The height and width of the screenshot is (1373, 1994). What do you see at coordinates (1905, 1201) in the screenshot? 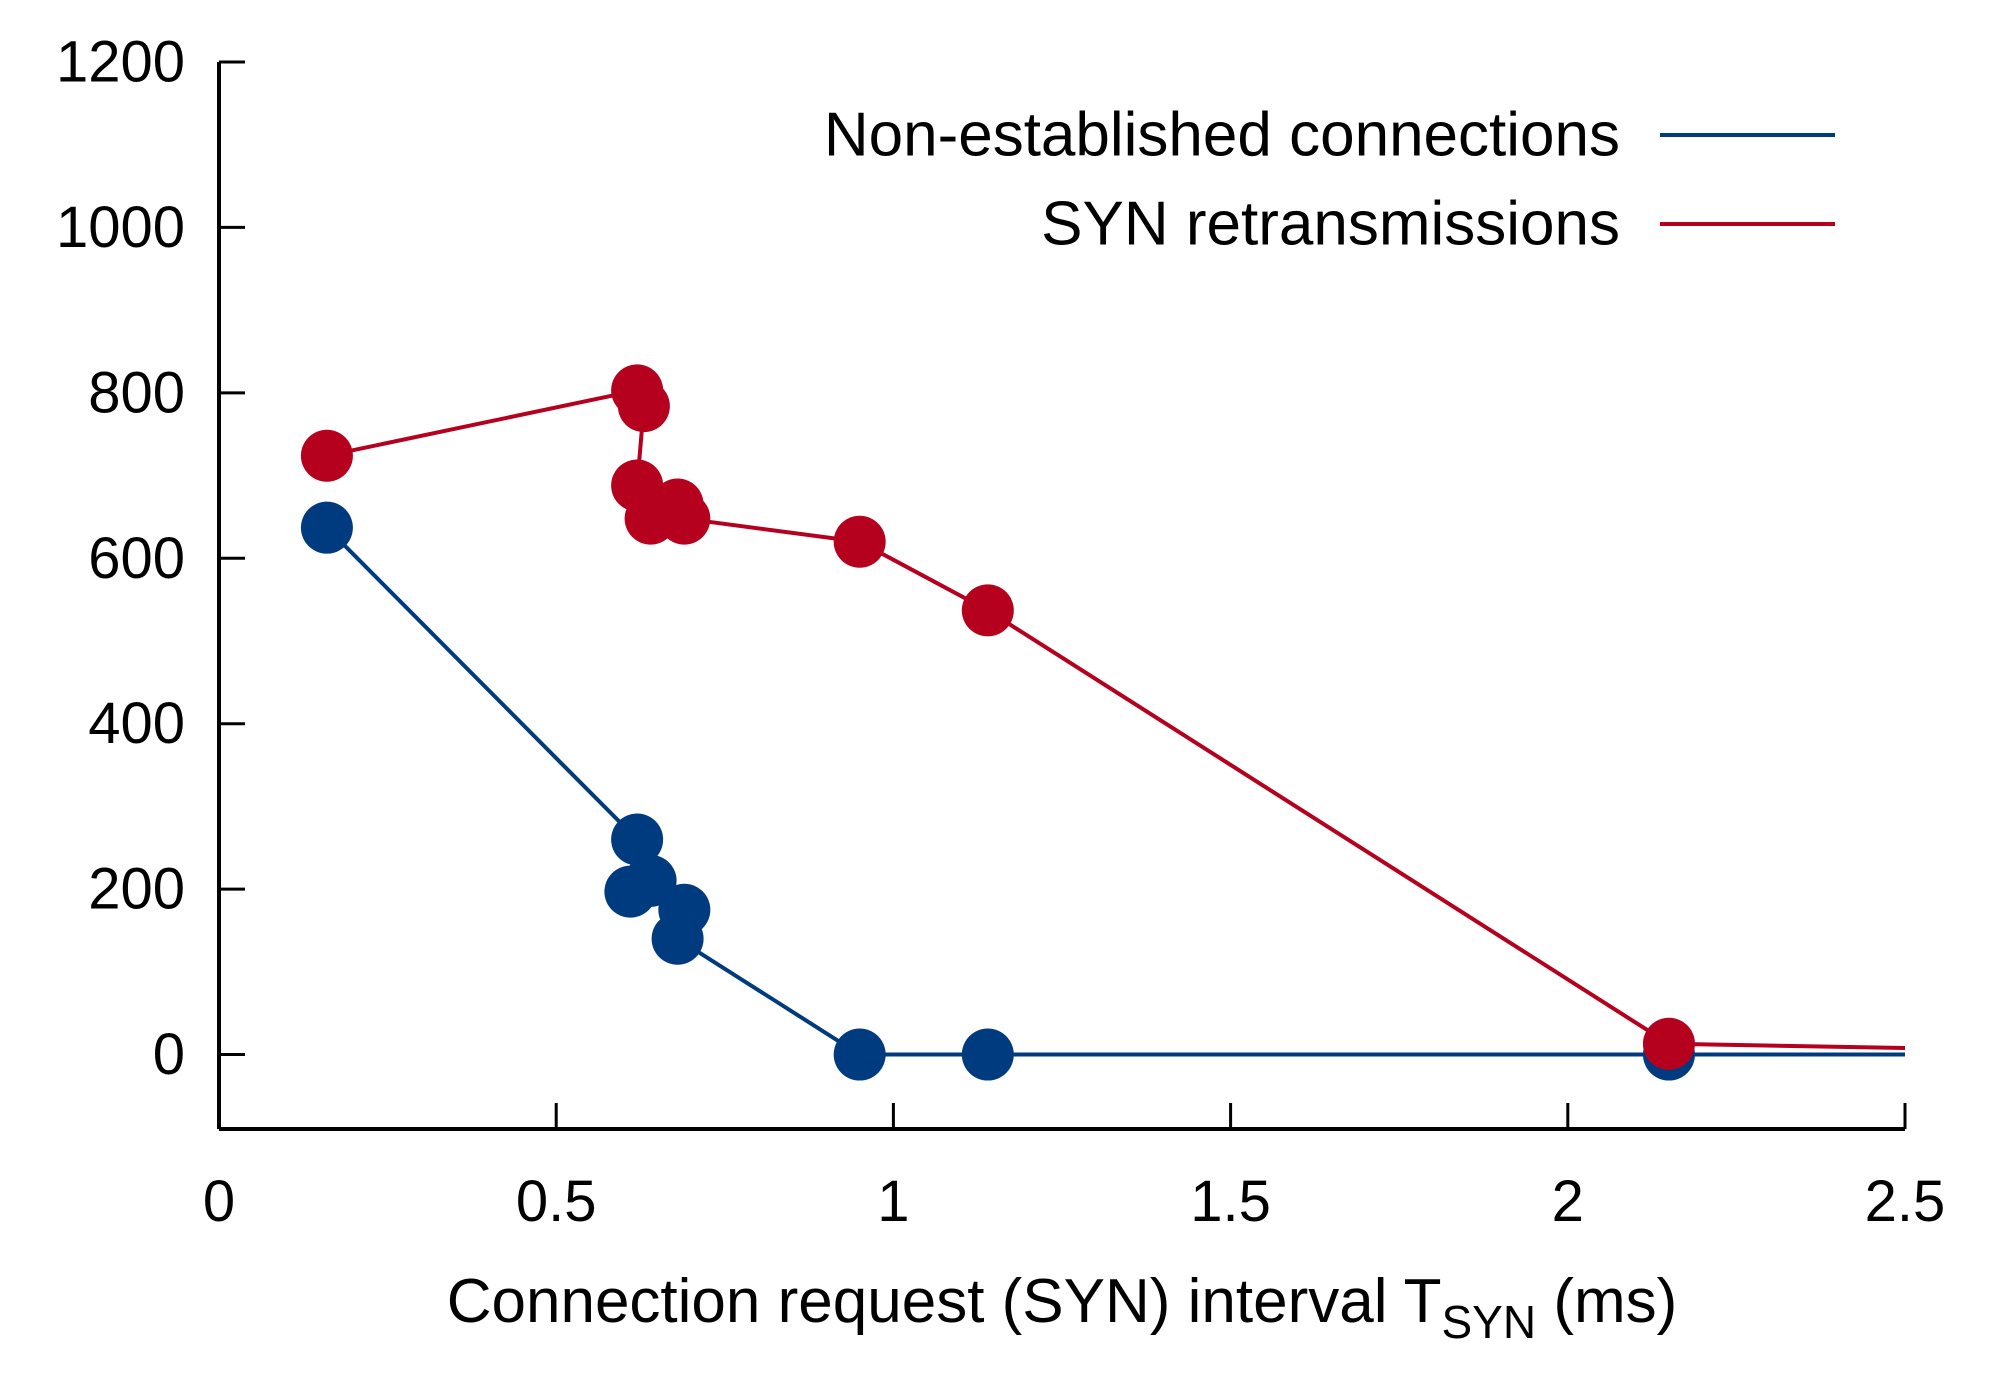
I see `x-tick-label: 2.5` at bounding box center [1905, 1201].